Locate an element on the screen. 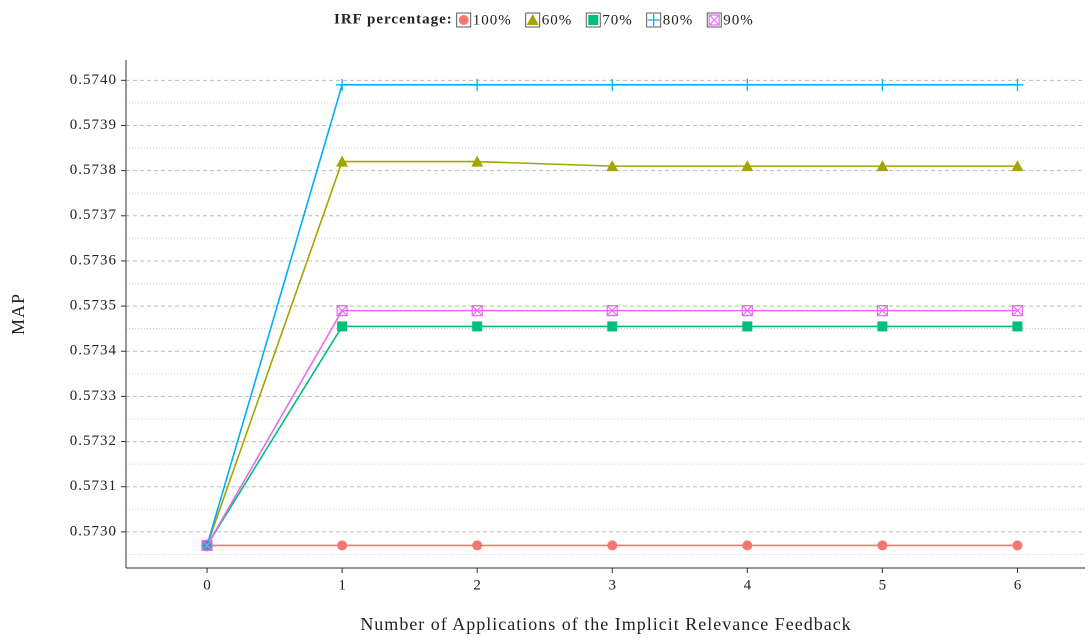 The width and height of the screenshot is (1091, 641). y-tick-label: 0.5736 is located at coordinates (93, 260).